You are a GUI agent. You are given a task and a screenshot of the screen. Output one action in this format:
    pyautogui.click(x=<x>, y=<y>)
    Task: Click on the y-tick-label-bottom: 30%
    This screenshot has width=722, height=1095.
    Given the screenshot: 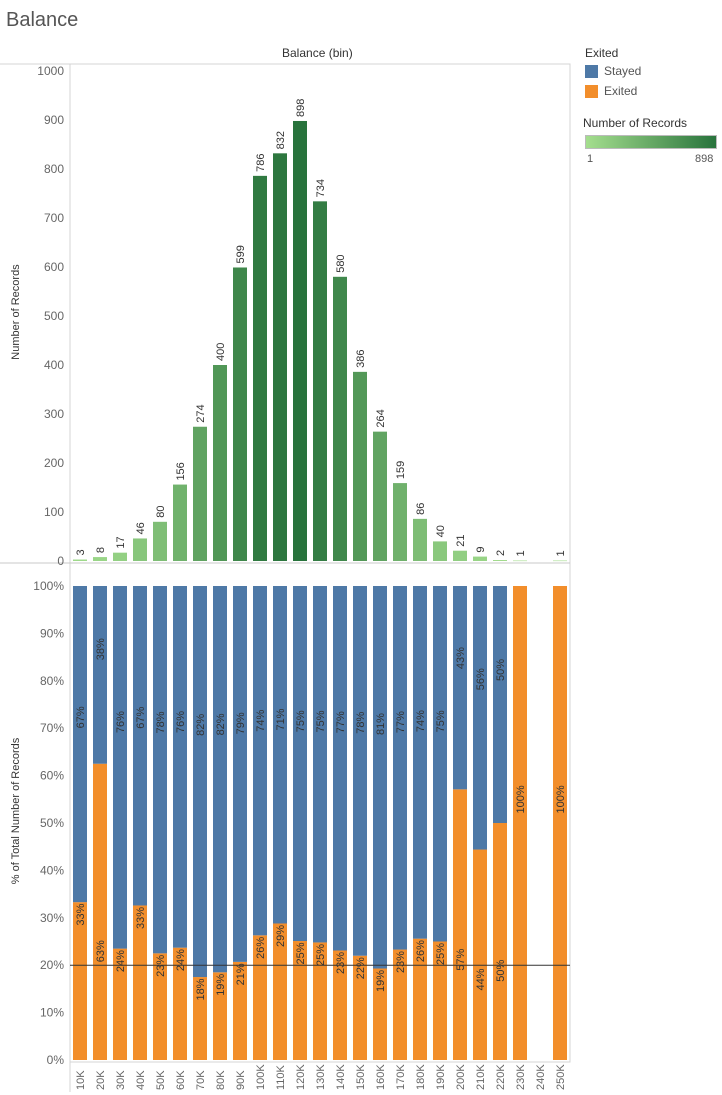 What is the action you would take?
    pyautogui.click(x=52, y=918)
    